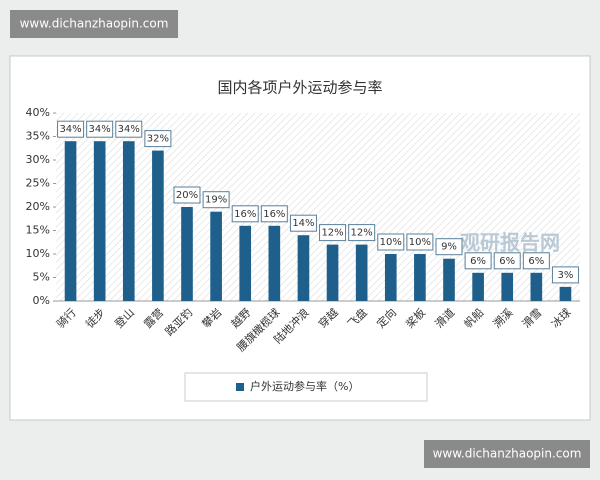 The image size is (600, 480). Describe the element at coordinates (41, 277) in the screenshot. I see `y-tick-label: 5%` at that location.